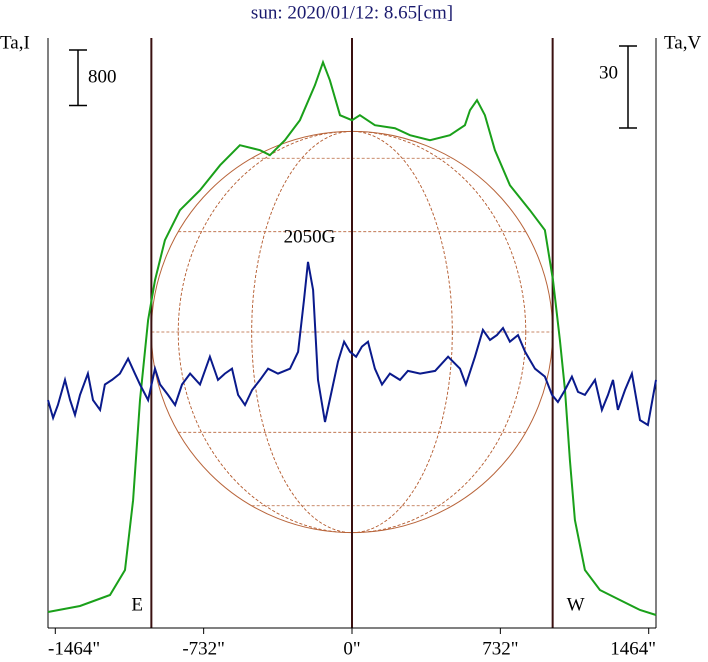  Describe the element at coordinates (608, 72) in the screenshot. I see `scale-bar-right-label: 30` at that location.